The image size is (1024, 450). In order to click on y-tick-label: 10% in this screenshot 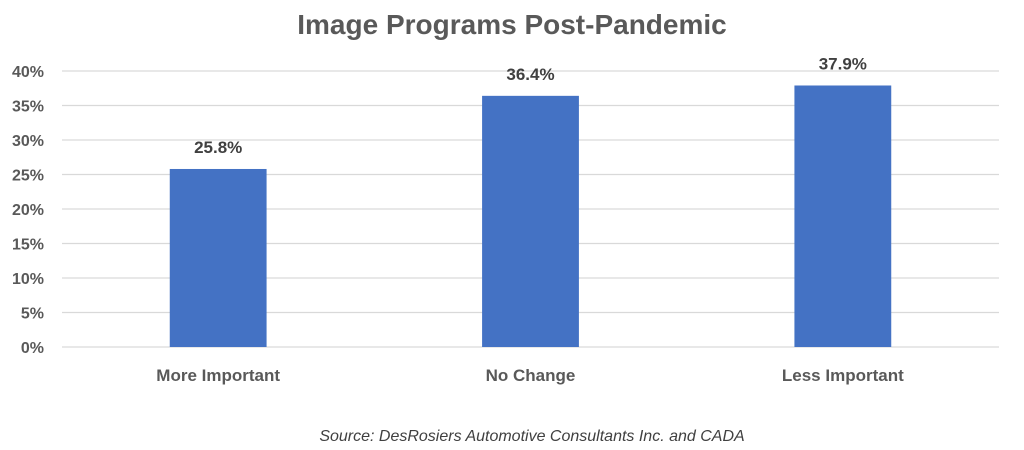, I will do `click(28, 279)`.